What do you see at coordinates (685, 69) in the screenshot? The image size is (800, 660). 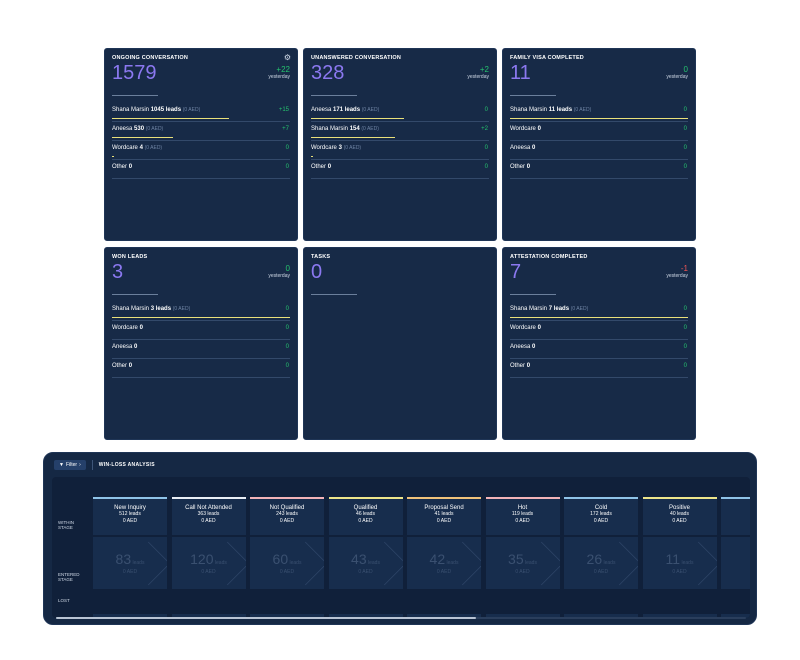 I see `delta-value: 0` at bounding box center [685, 69].